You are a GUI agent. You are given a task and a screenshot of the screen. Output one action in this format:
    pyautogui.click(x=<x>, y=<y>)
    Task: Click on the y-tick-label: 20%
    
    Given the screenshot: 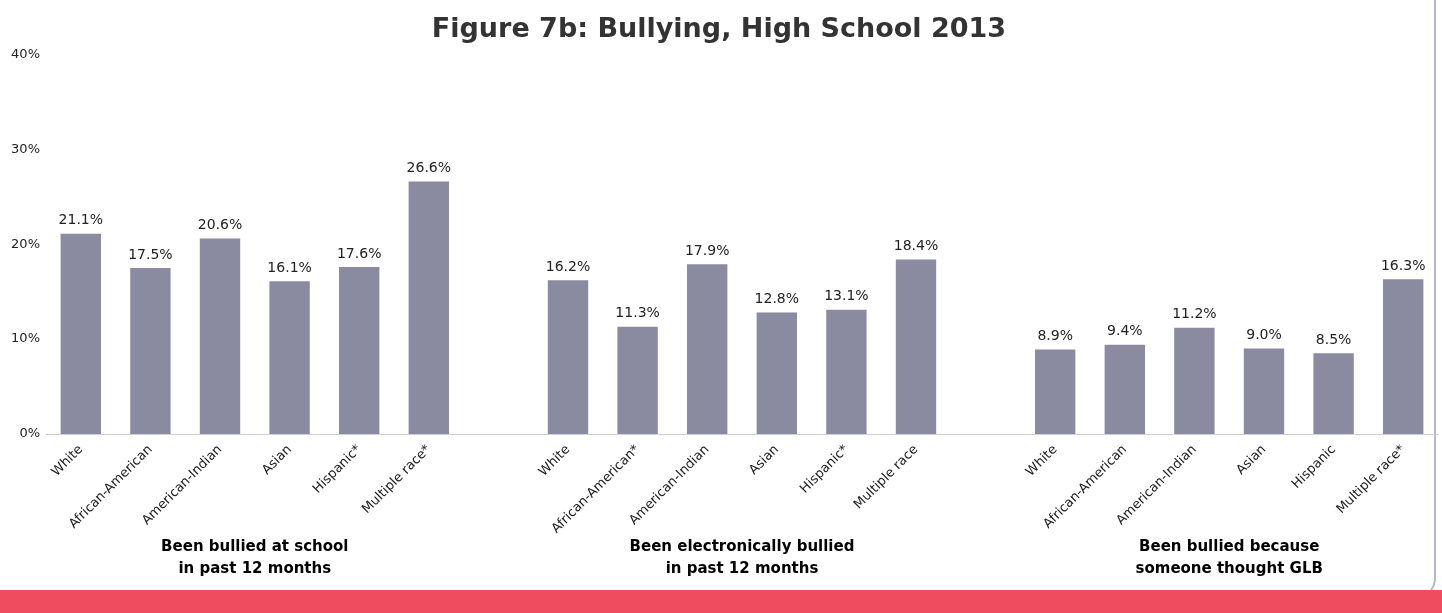 What is the action you would take?
    pyautogui.click(x=25, y=243)
    